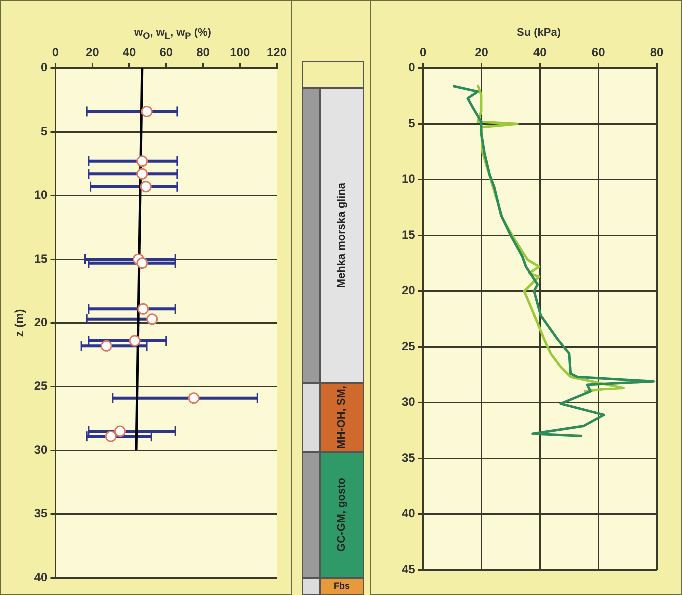 This screenshot has height=595, width=682. What do you see at coordinates (240, 53) in the screenshot?
I see `x-tick-label: 100` at bounding box center [240, 53].